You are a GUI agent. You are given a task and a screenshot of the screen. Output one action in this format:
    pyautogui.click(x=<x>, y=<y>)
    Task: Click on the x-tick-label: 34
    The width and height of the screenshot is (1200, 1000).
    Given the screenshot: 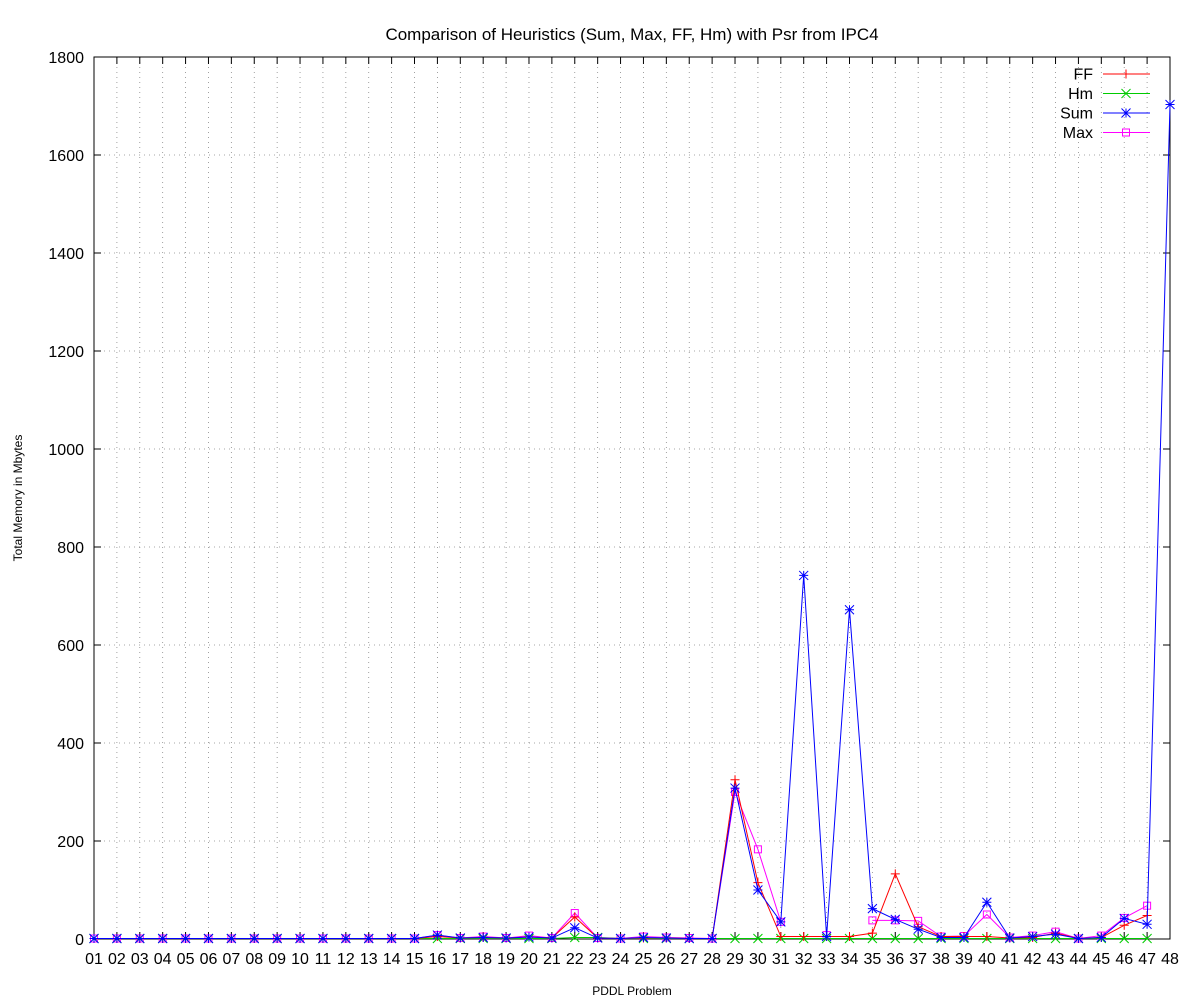 What is the action you would take?
    pyautogui.click(x=850, y=959)
    